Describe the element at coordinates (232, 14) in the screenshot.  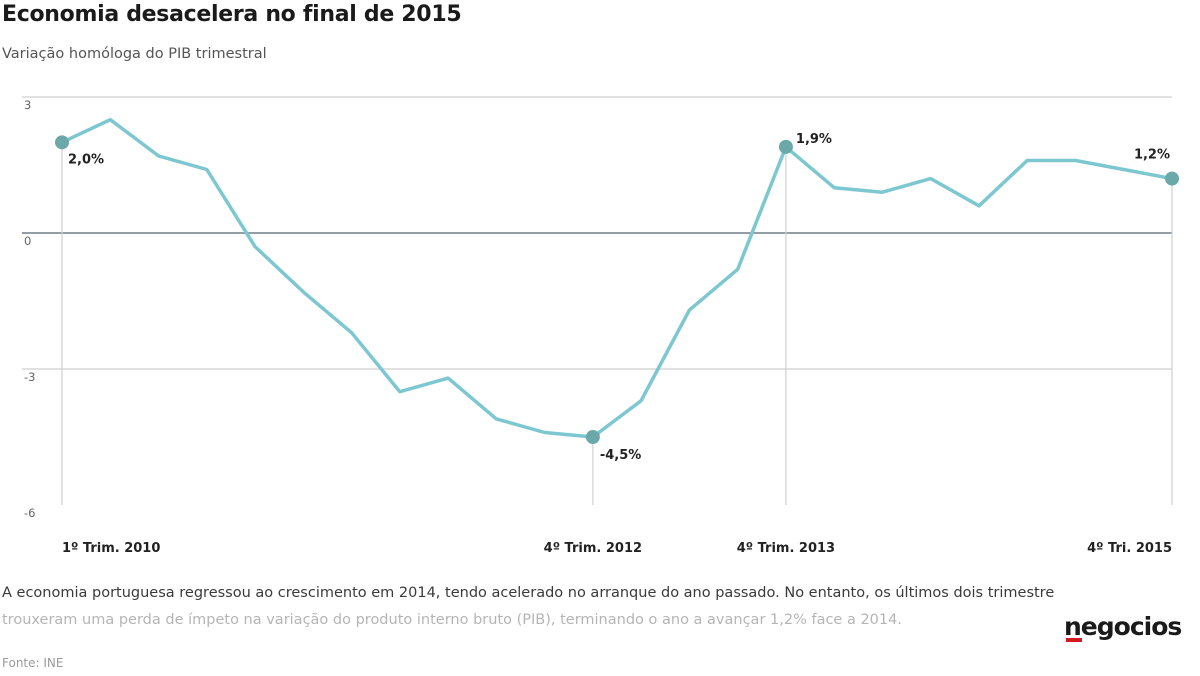
I see `chart-title: Economia desacelera no final de 2015` at that location.